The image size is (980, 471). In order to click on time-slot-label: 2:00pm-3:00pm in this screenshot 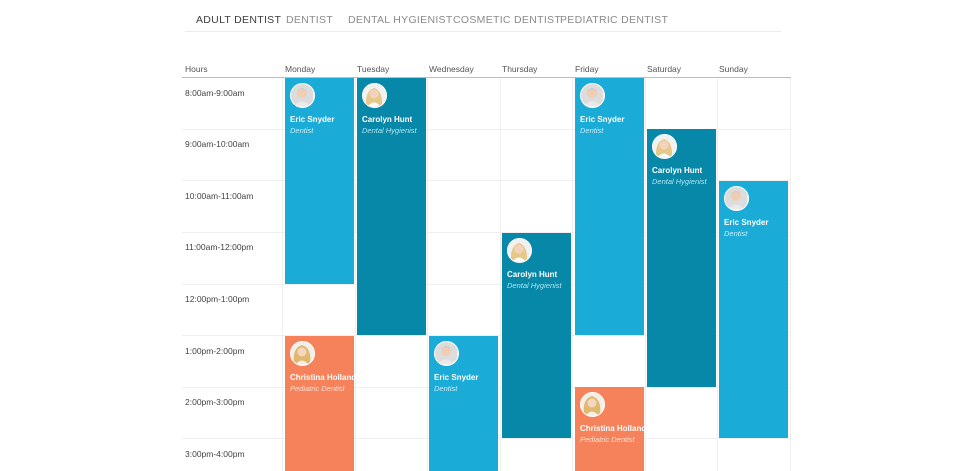, I will do `click(215, 402)`.